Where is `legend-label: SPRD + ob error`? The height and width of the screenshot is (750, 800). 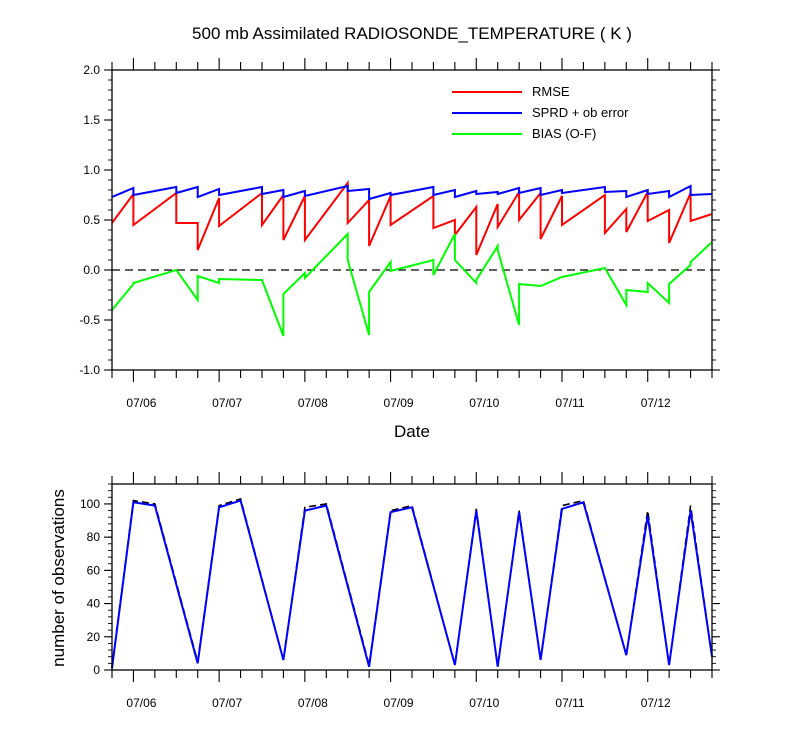
legend-label: SPRD + ob error is located at coordinates (580, 112).